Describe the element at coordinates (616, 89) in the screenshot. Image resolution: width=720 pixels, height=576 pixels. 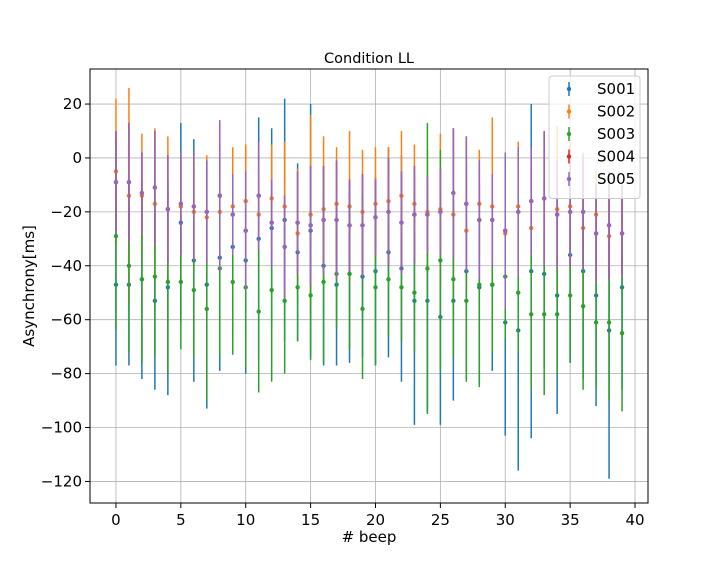
I see `legend-label: S001` at that location.